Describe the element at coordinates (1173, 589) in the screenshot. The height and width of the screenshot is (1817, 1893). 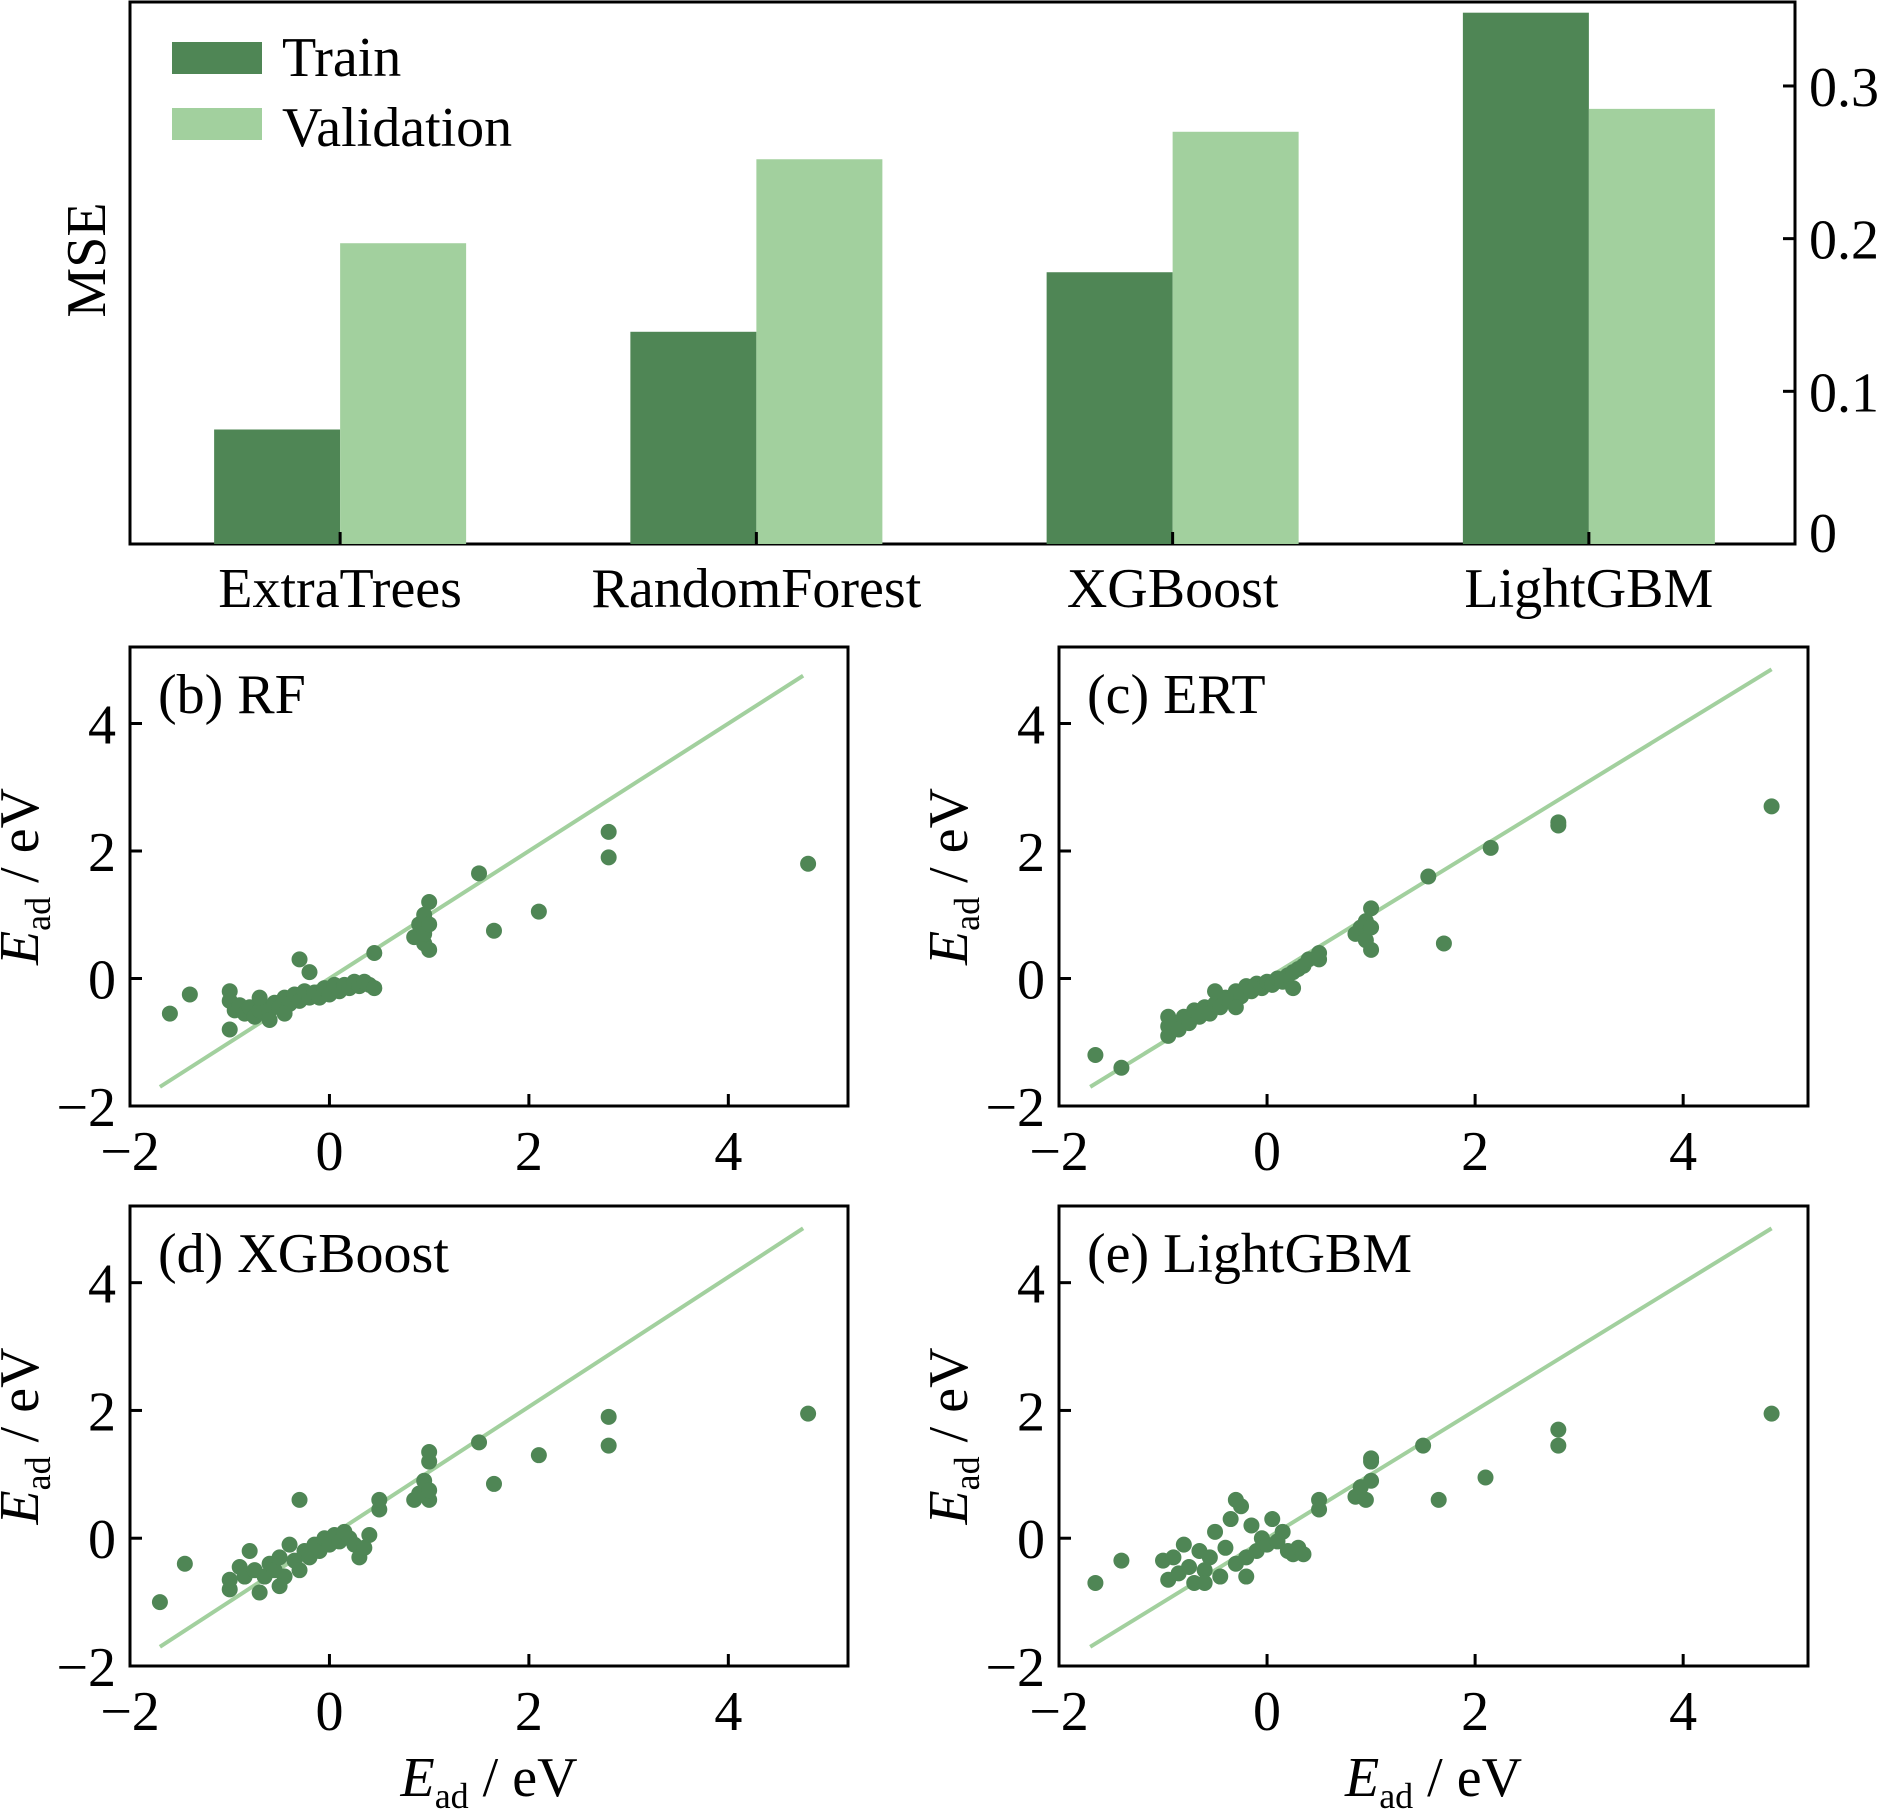
I see `x-tick-label: XGBoost` at that location.